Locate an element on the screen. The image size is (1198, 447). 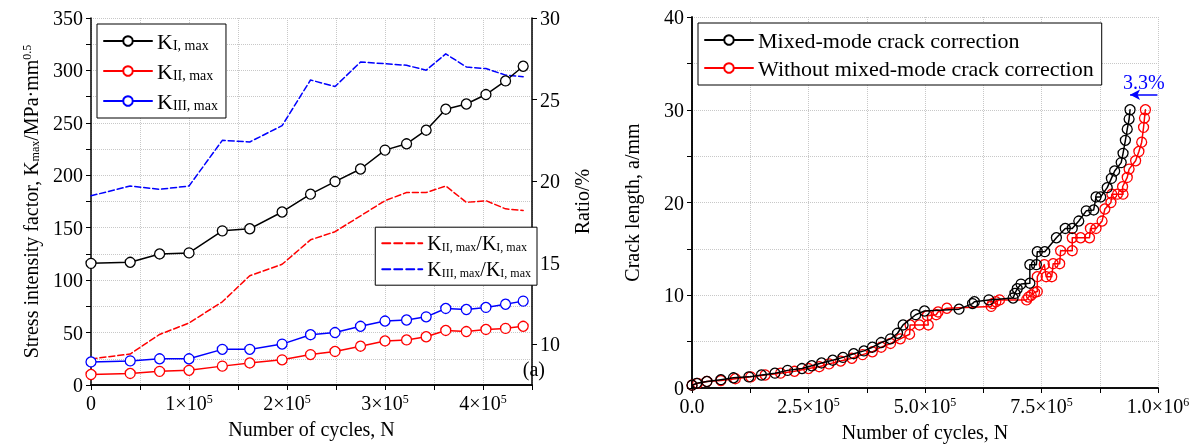
annotation: 3.3% is located at coordinates (1143, 81).